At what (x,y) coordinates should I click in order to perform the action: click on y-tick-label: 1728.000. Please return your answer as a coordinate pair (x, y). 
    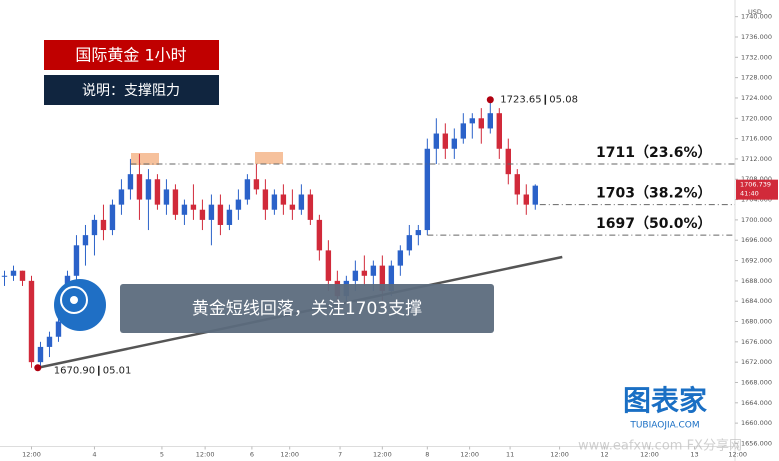
    Looking at the image, I should click on (756, 78).